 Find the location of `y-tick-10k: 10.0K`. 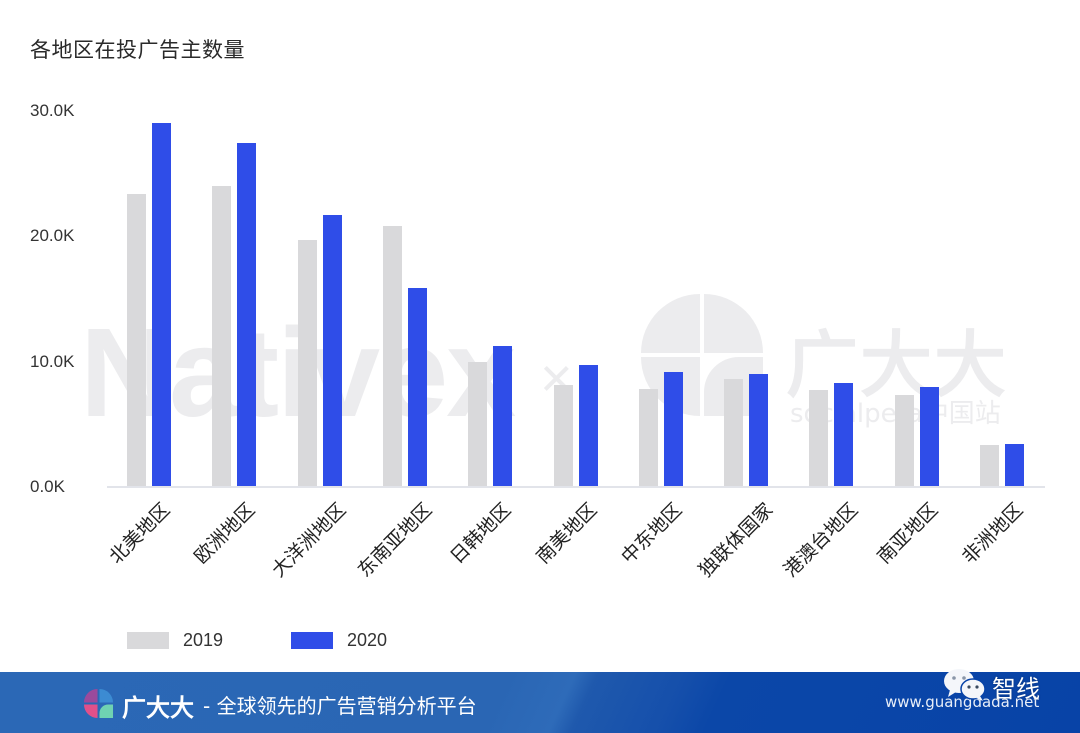

y-tick-10k: 10.0K is located at coordinates (52, 361).